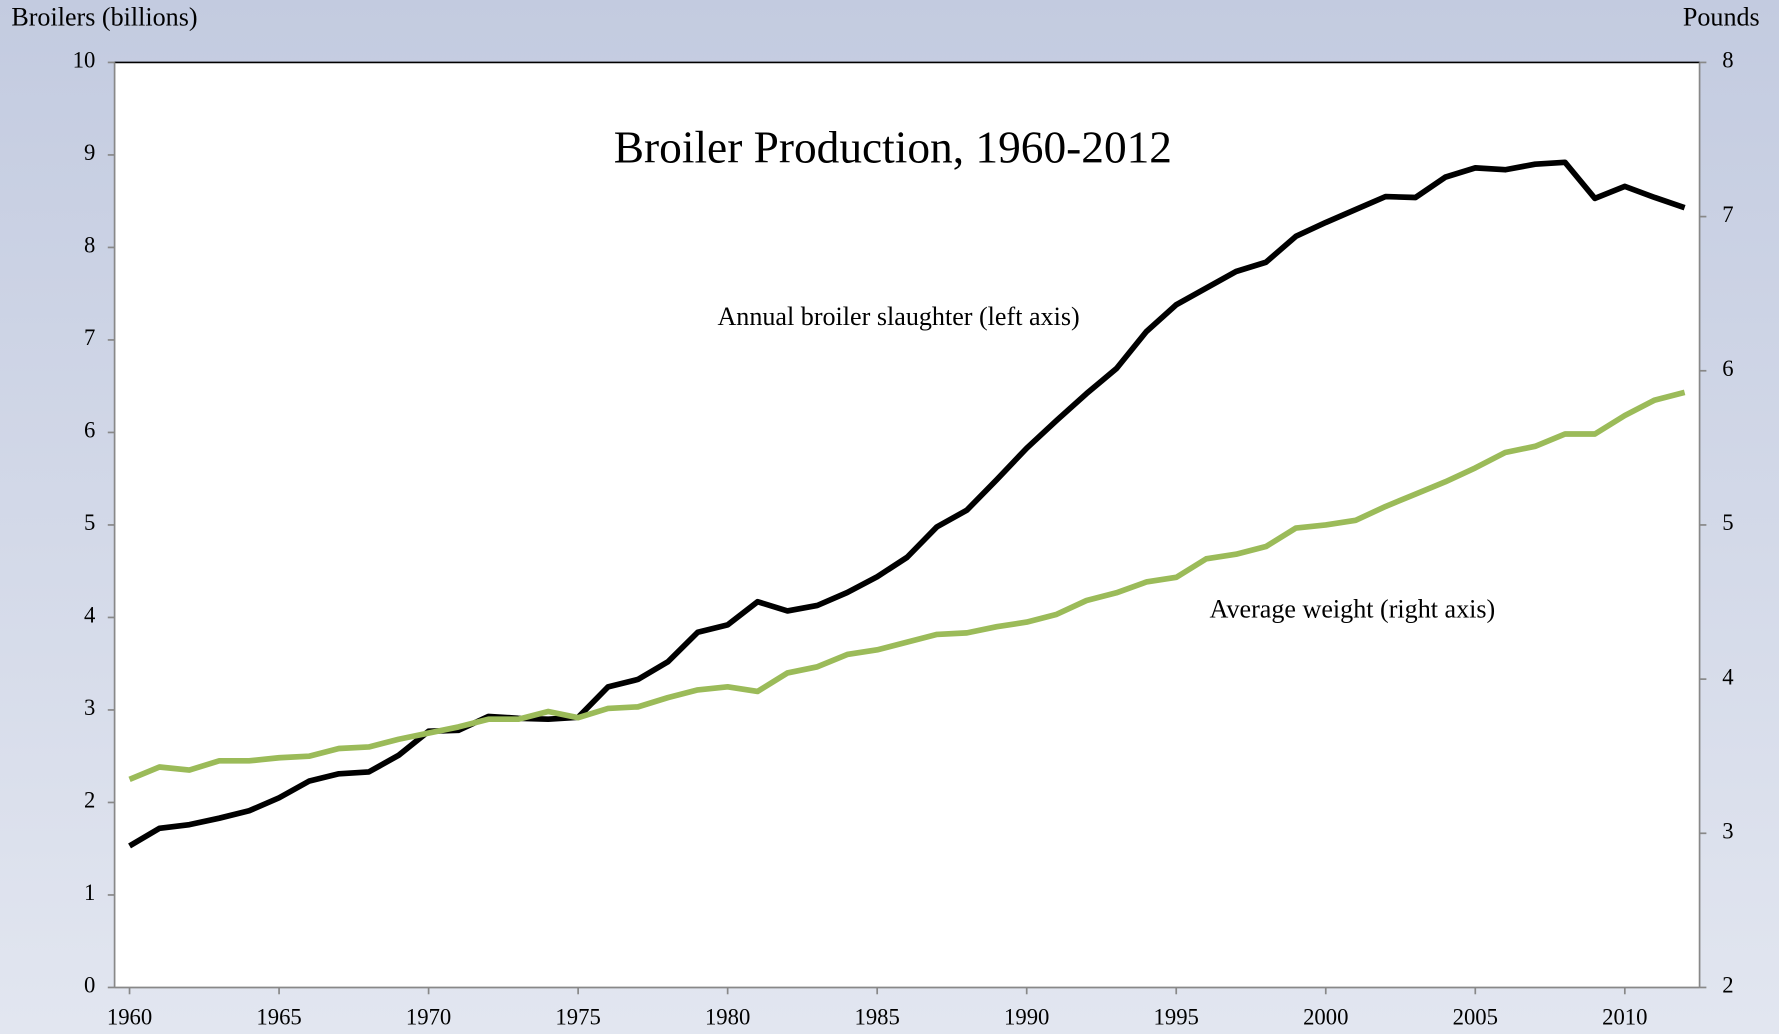 The image size is (1779, 1034). Describe the element at coordinates (428, 1016) in the screenshot. I see `x-tick-label: 1970` at that location.